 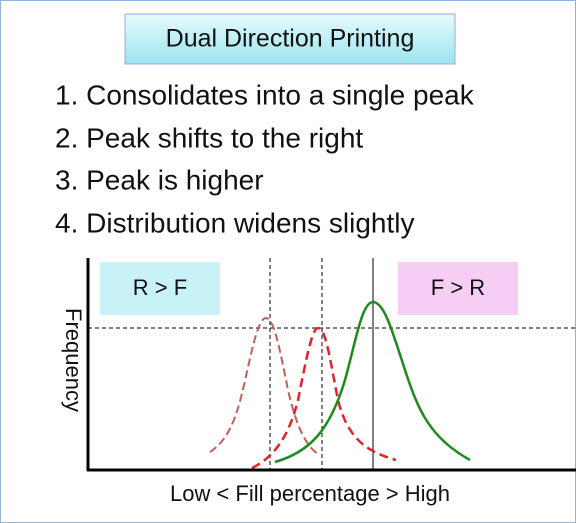 I want to click on point: 4. Distribution widens slightly, so click(x=235, y=222).